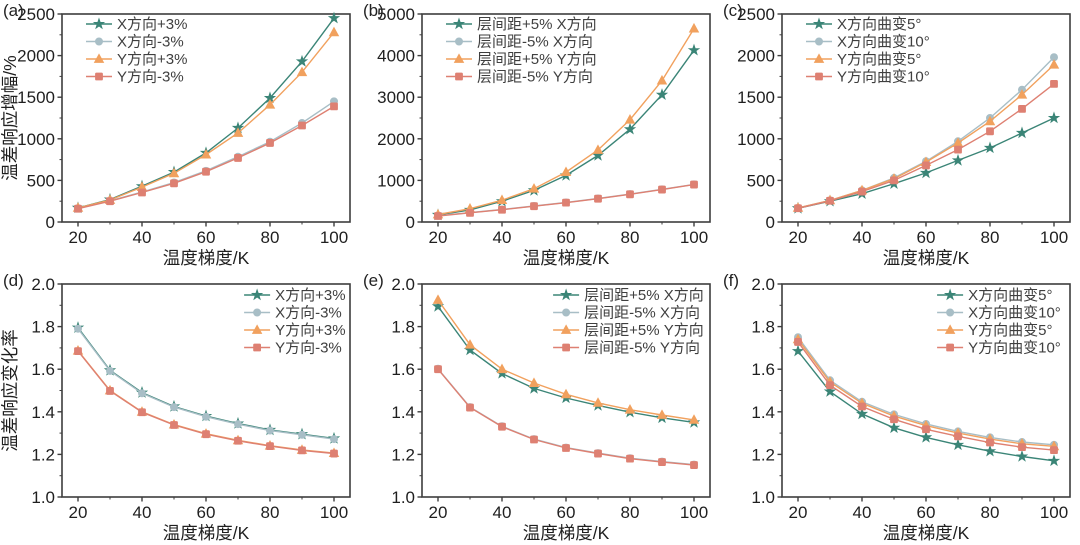  What do you see at coordinates (10, 117) in the screenshot?
I see `y-axis-label: 温差响应增幅/%` at bounding box center [10, 117].